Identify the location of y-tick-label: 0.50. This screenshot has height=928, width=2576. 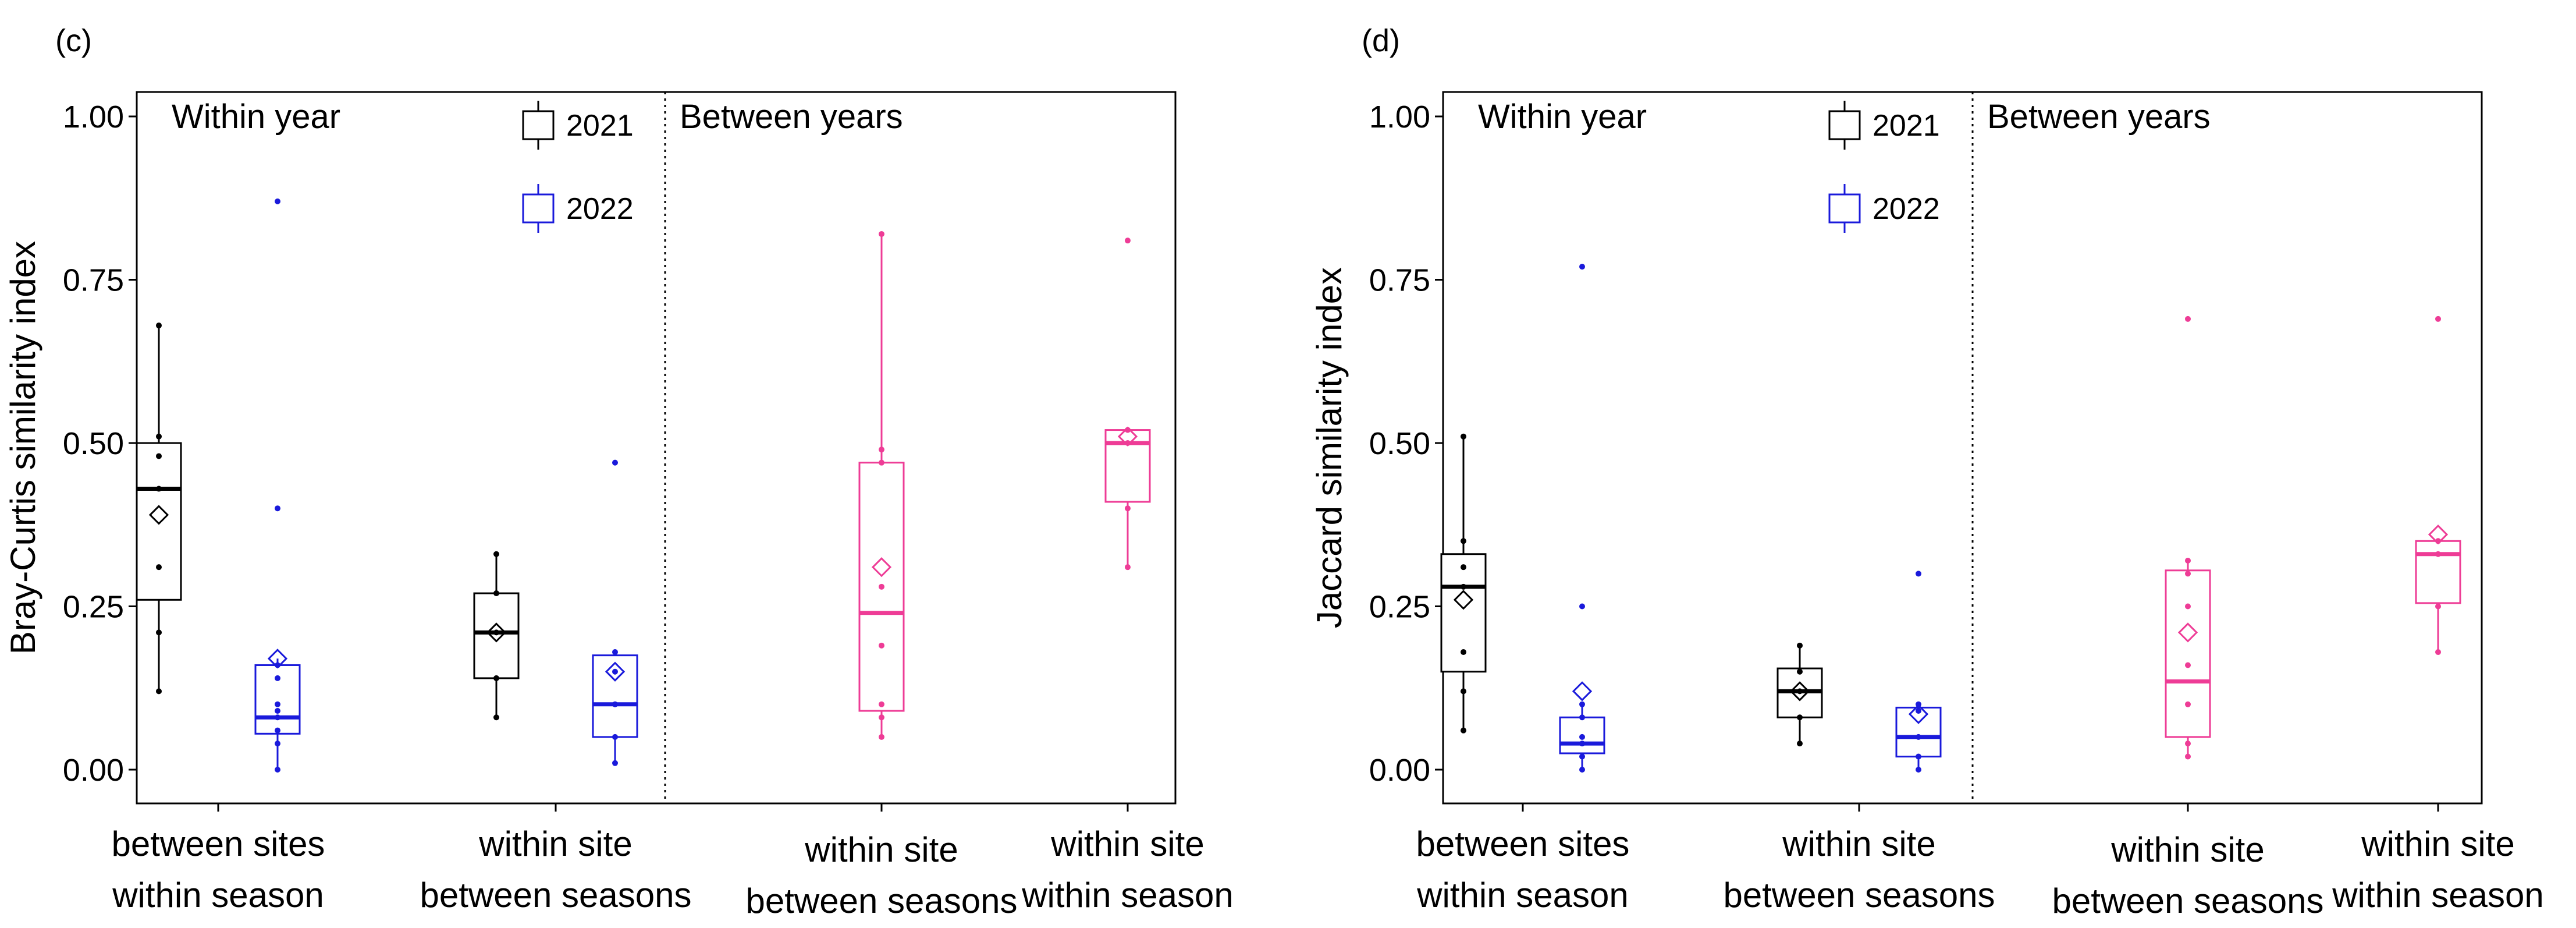
(1399, 443).